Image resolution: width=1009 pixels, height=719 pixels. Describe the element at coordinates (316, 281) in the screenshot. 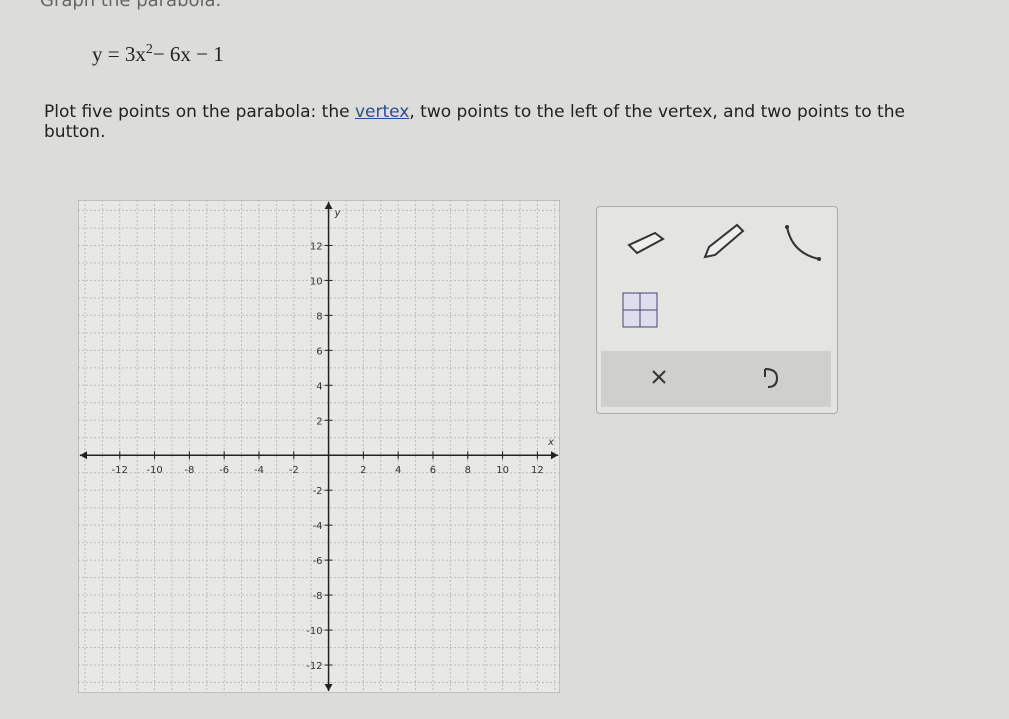

I see `y-tick-label: 10` at that location.